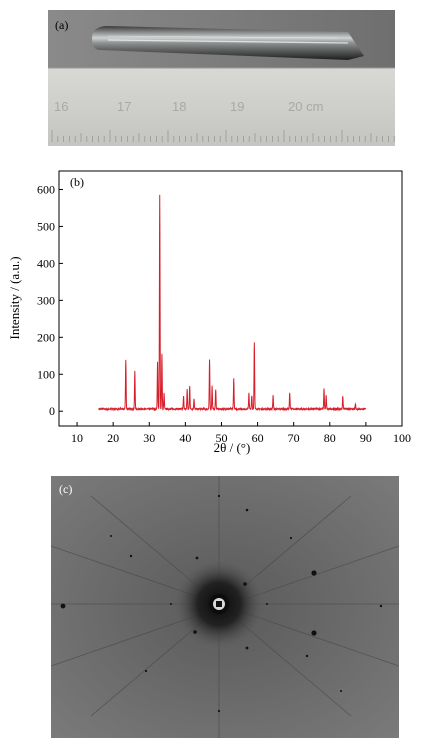 Image resolution: width=440 pixels, height=752 pixels. I want to click on y-tick-label: 500, so click(46, 226).